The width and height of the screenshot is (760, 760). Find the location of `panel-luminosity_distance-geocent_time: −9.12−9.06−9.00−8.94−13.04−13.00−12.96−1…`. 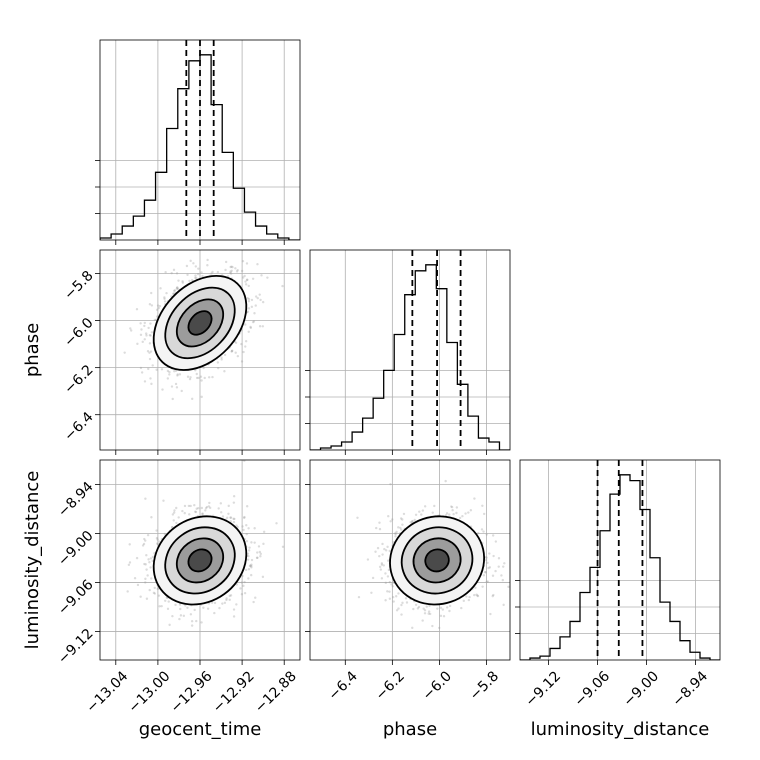

panel-luminosity_distance-geocent_time: −9.12−9.06−9.00−8.94−13.04−13.00−12.96−1… is located at coordinates (178, 587).